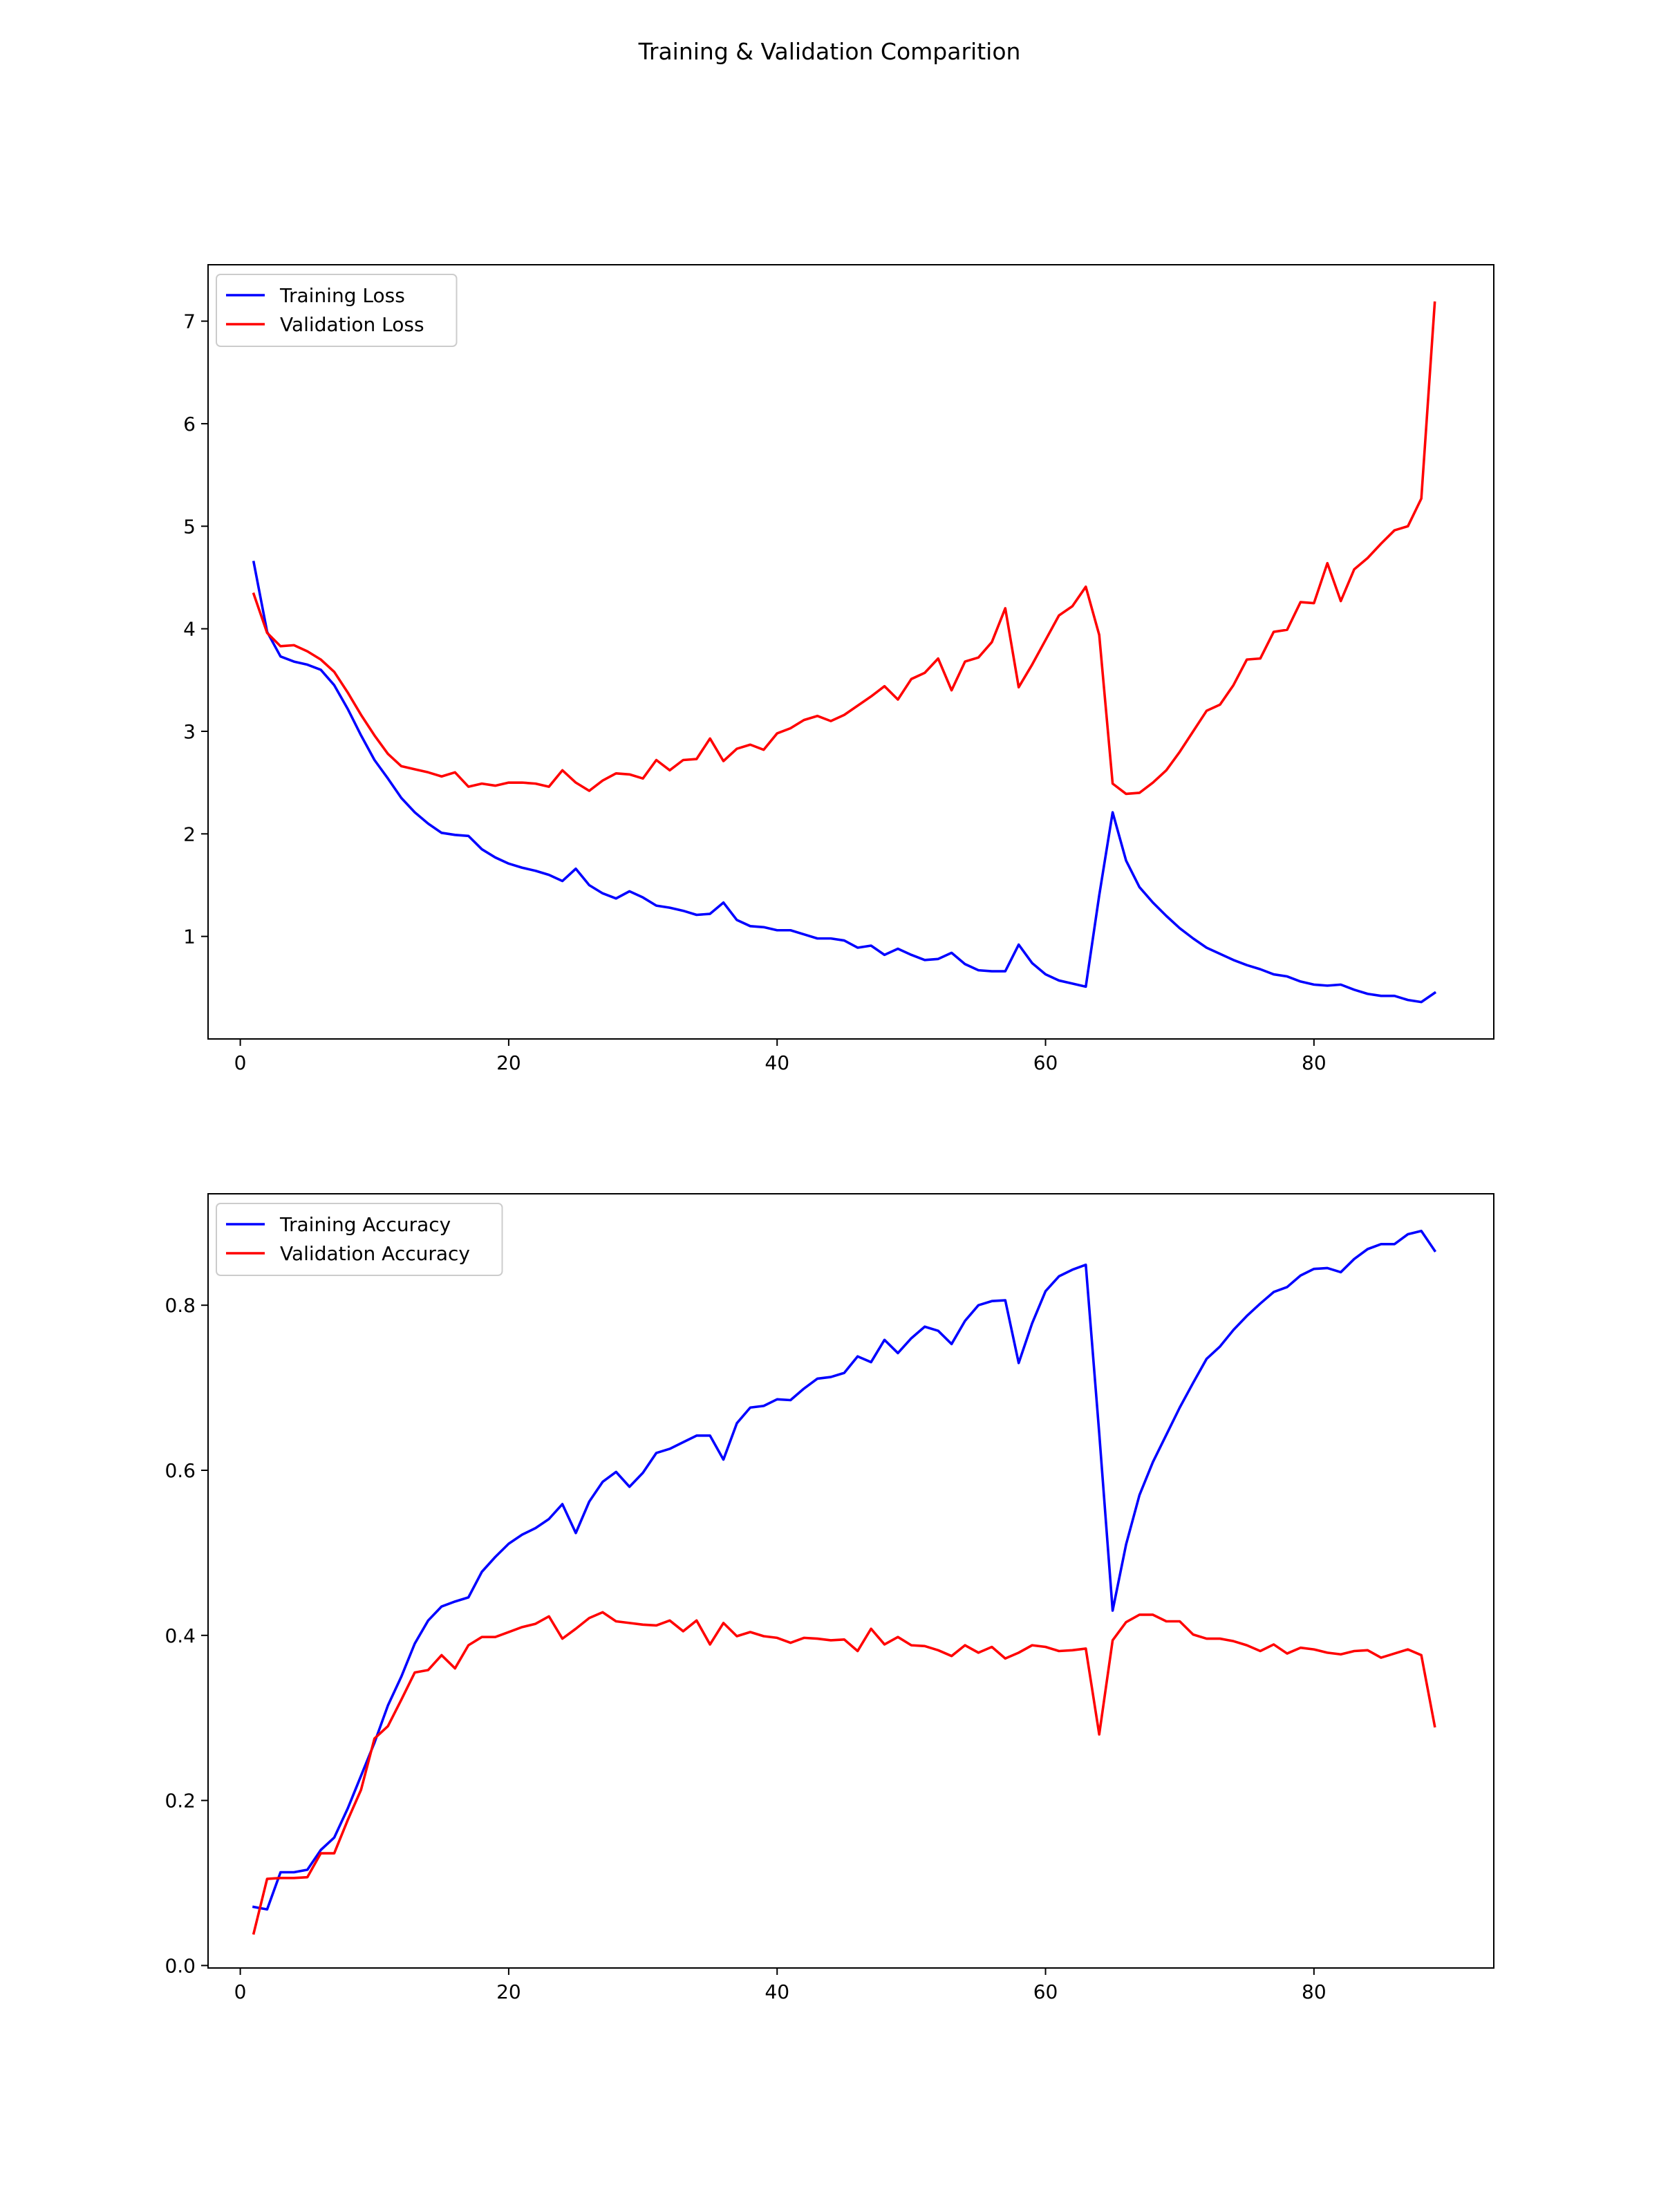 The height and width of the screenshot is (2212, 1659). Describe the element at coordinates (777, 1063) in the screenshot. I see `loss-xtick-label: 40` at that location.